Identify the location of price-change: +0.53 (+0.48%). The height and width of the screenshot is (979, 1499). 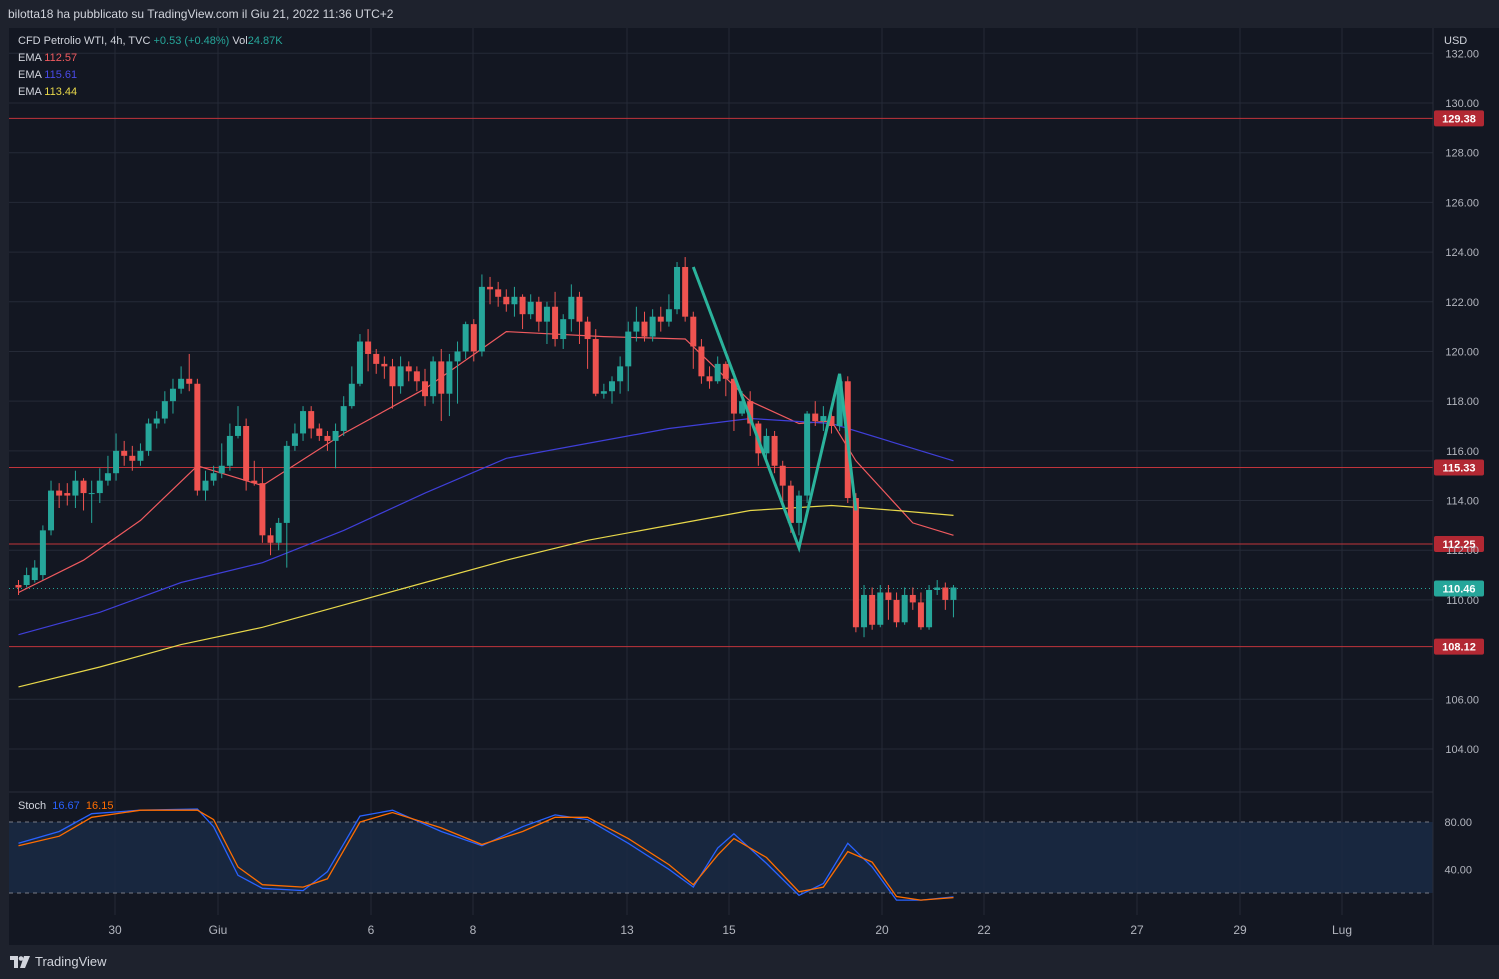
(191, 41).